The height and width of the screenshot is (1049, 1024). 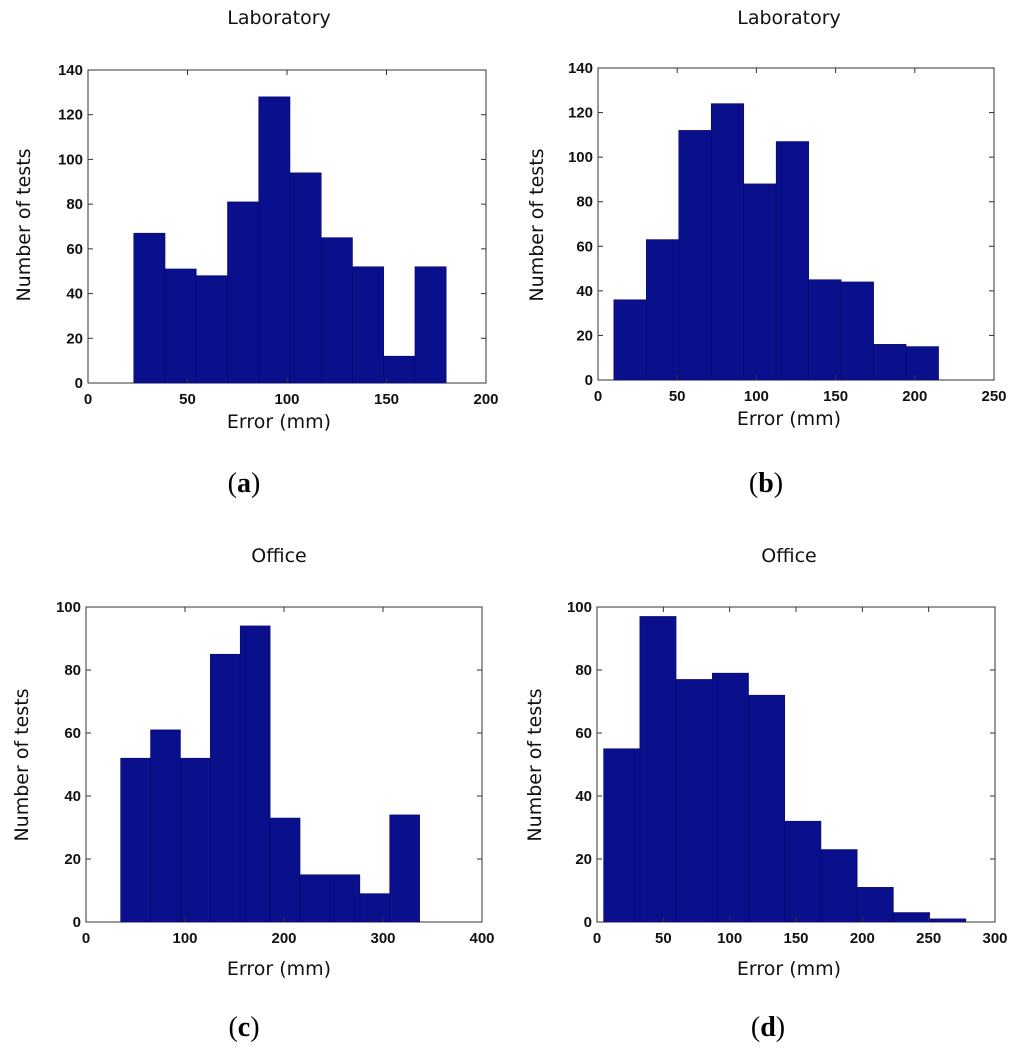 What do you see at coordinates (184, 938) in the screenshot?
I see `panel-c-x-tick-label: 100` at bounding box center [184, 938].